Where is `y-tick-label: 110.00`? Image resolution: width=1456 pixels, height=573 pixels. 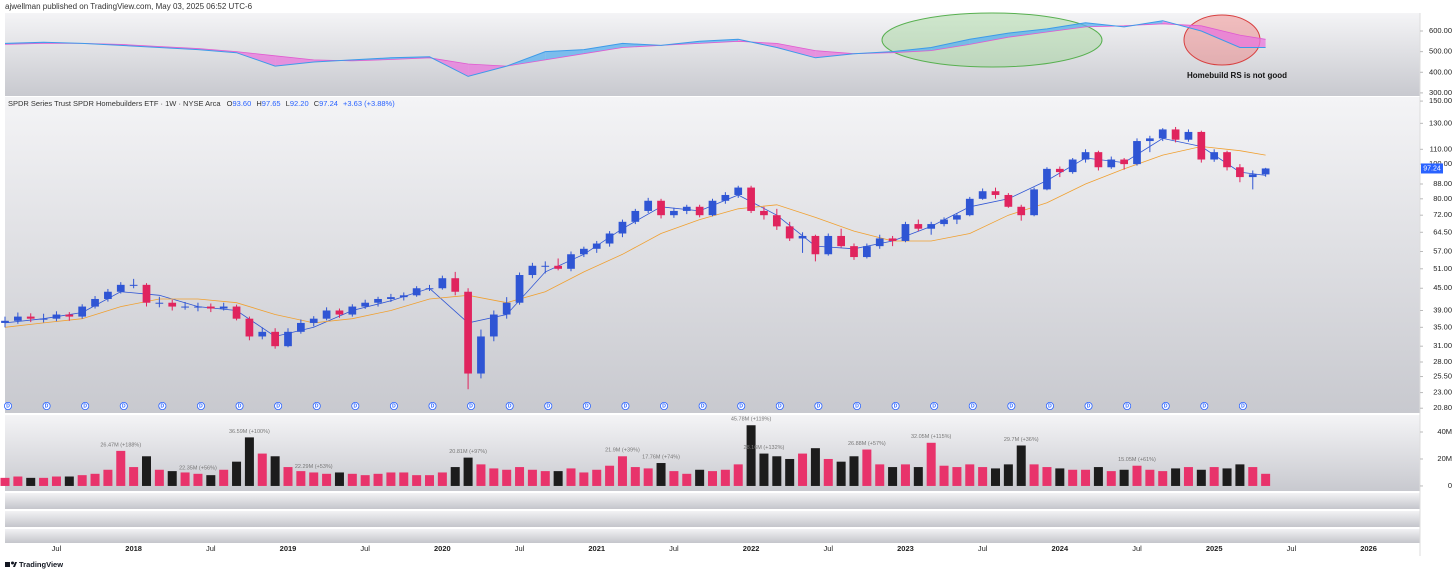 y-tick-label: 110.00 is located at coordinates (1441, 148).